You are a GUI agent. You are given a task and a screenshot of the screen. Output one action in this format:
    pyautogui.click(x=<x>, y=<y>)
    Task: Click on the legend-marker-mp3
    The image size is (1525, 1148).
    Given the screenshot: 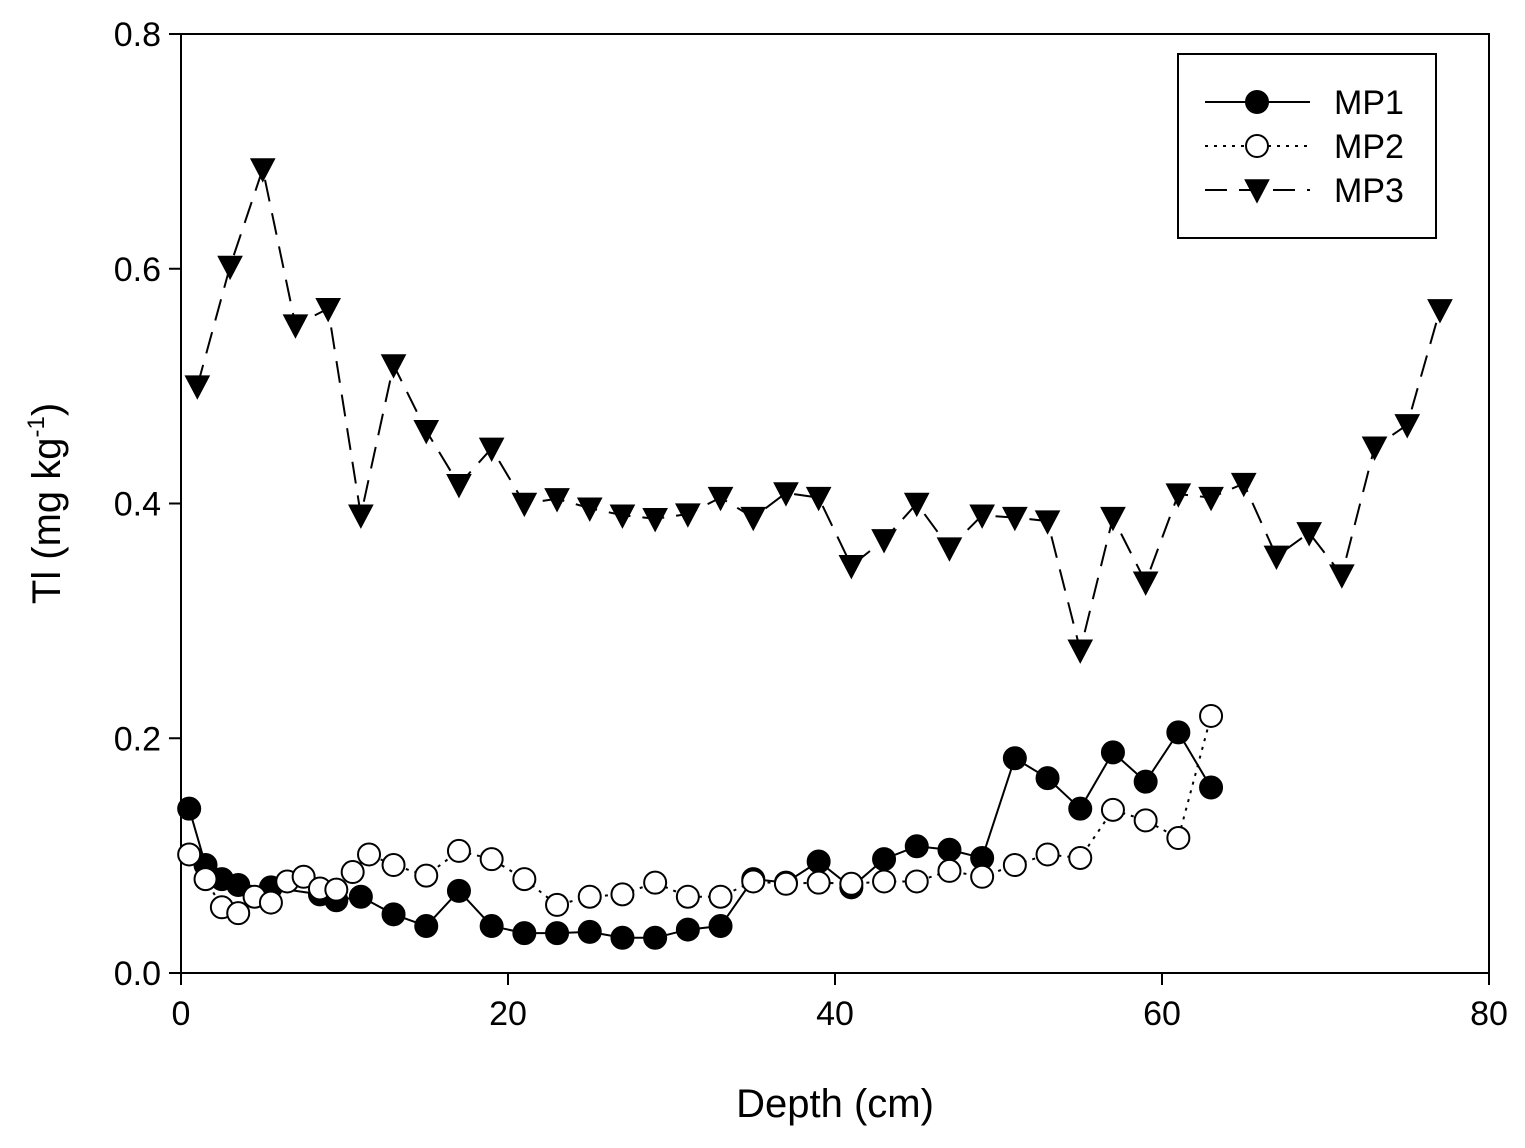 What is the action you would take?
    pyautogui.click(x=1257, y=191)
    